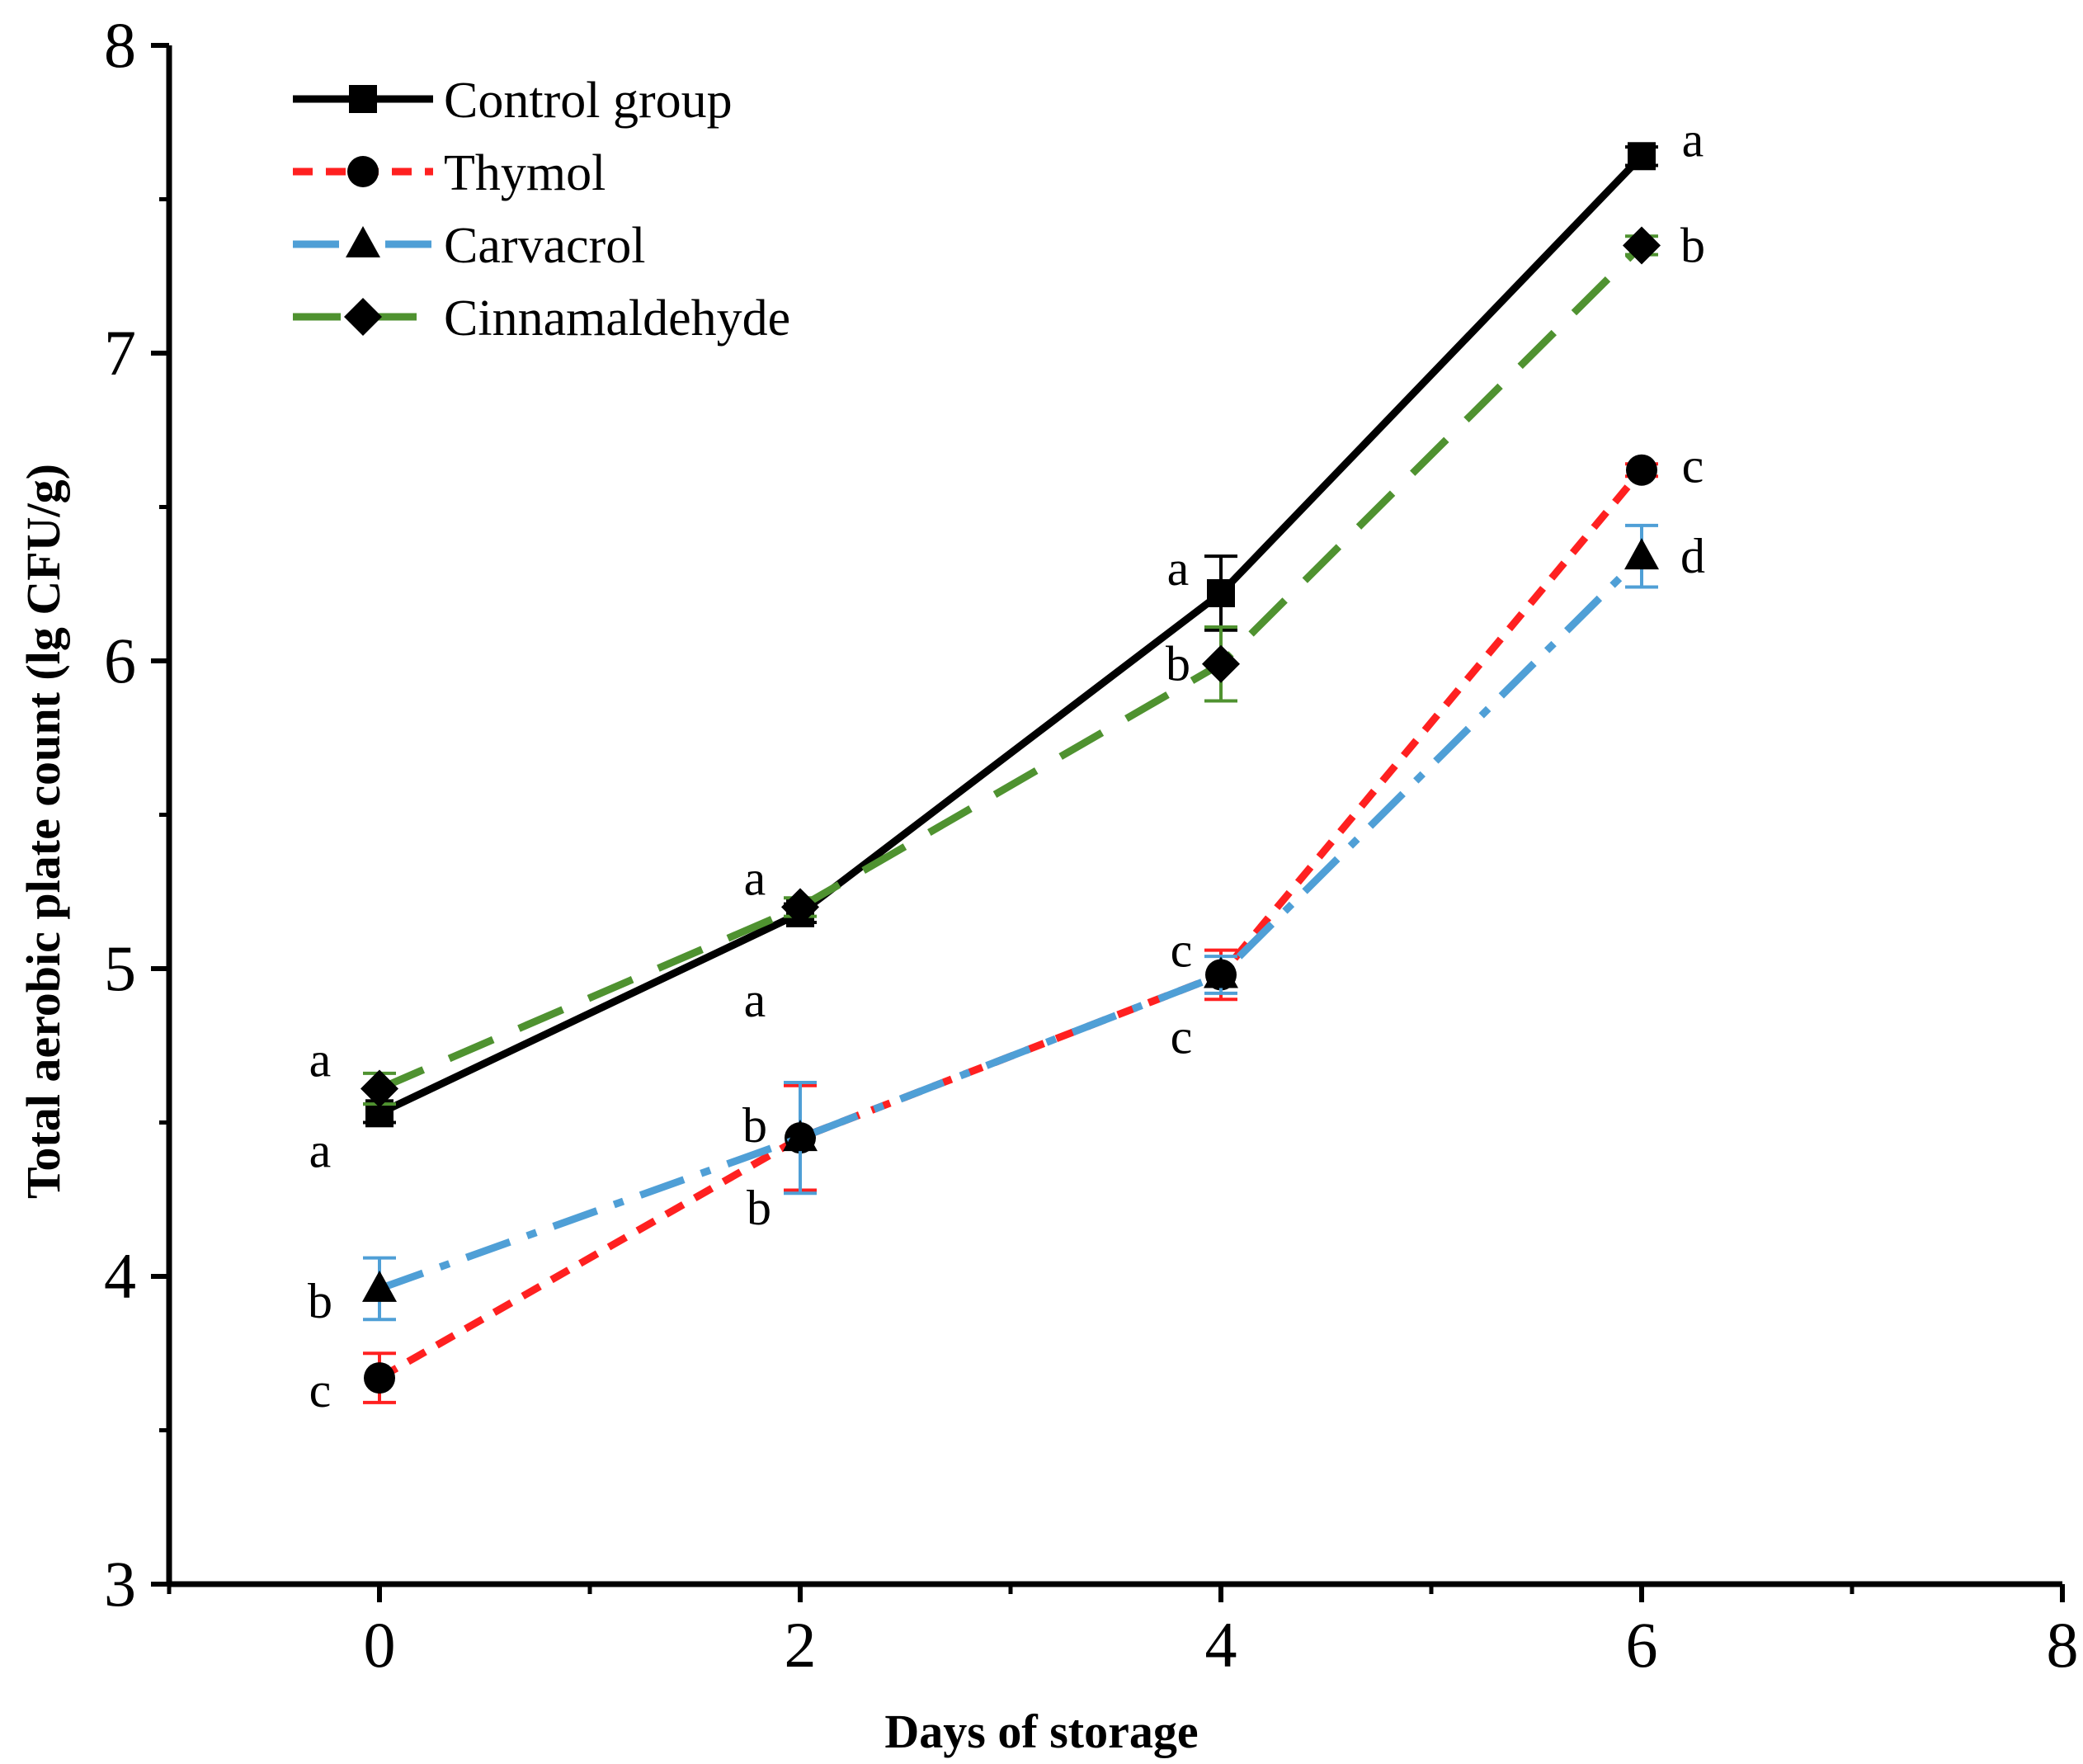  What do you see at coordinates (120, 968) in the screenshot?
I see `y-tick-label: 5` at bounding box center [120, 968].